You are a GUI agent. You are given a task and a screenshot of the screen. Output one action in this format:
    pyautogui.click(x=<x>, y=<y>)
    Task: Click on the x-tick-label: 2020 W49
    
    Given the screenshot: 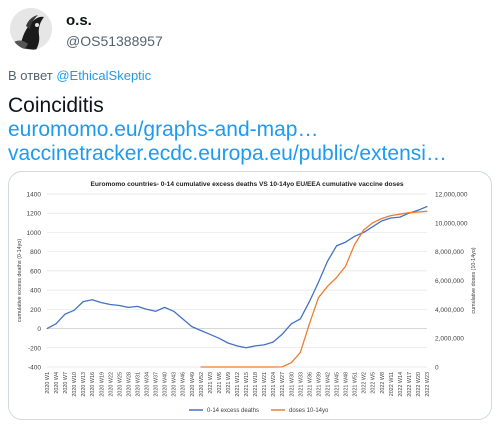 What is the action you would take?
    pyautogui.click(x=193, y=384)
    